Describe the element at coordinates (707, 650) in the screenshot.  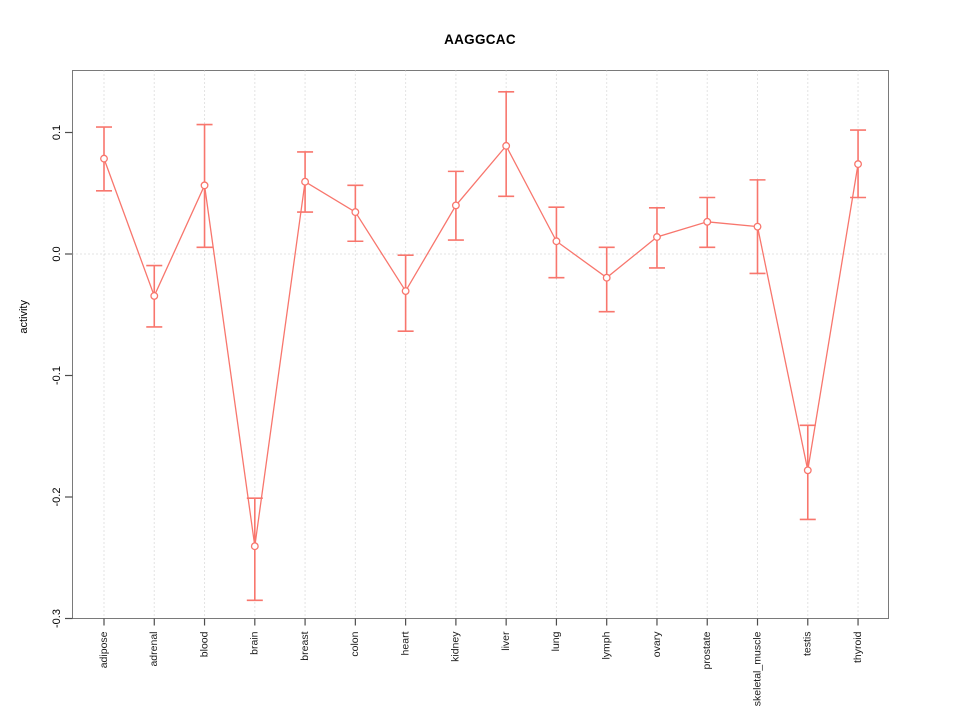
I see `x-tick-label: prostate` at that location.